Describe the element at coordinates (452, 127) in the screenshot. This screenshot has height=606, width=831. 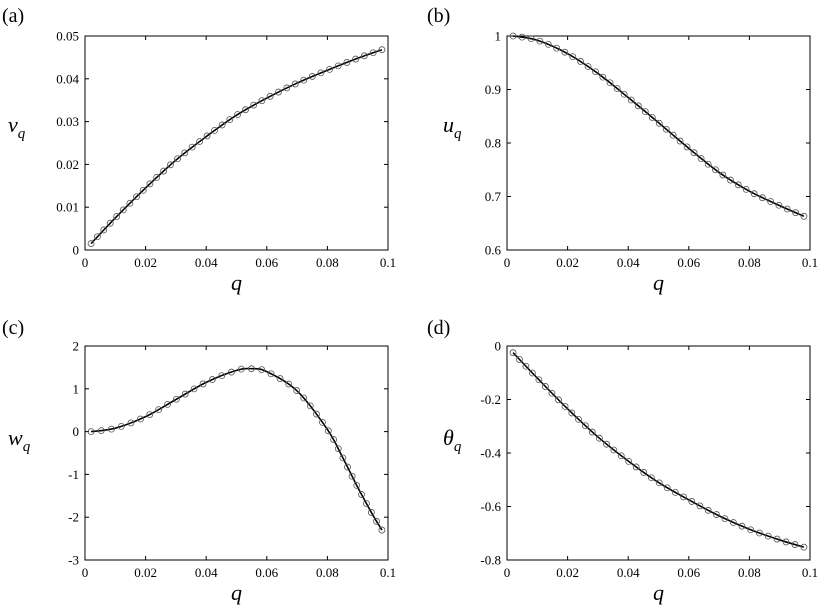
I see `y-axis-label: uq` at that location.